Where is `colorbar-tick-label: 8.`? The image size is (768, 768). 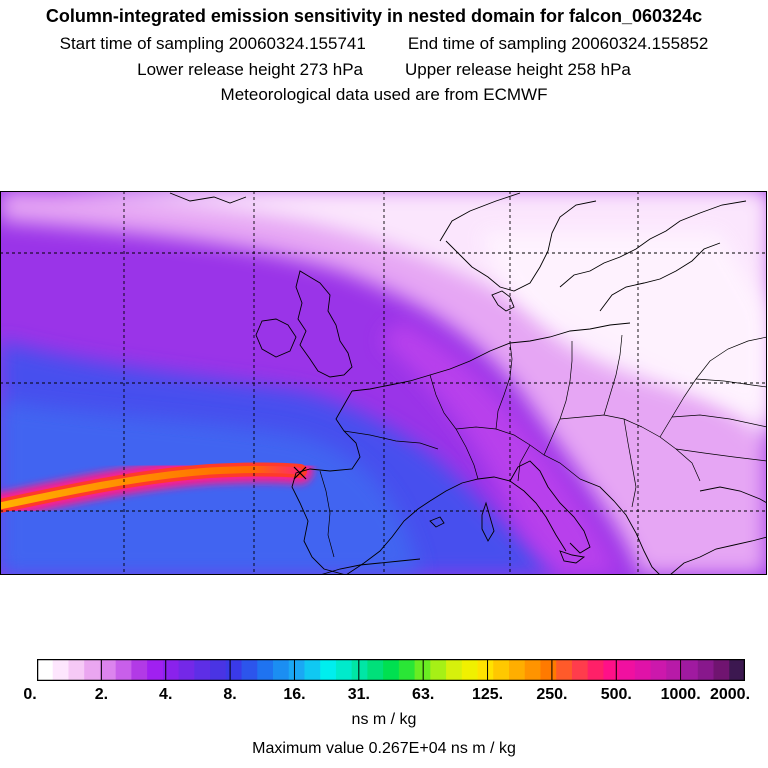 colorbar-tick-label: 8. is located at coordinates (230, 694).